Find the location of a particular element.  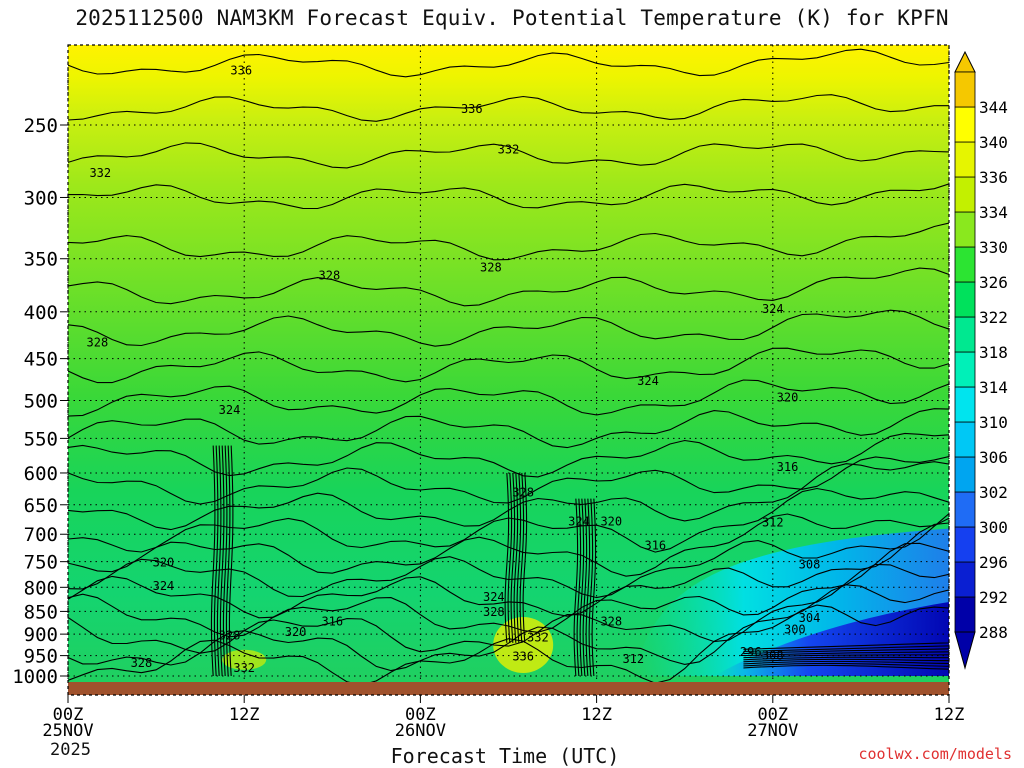

colorbar-label: 300 is located at coordinates (993, 527).